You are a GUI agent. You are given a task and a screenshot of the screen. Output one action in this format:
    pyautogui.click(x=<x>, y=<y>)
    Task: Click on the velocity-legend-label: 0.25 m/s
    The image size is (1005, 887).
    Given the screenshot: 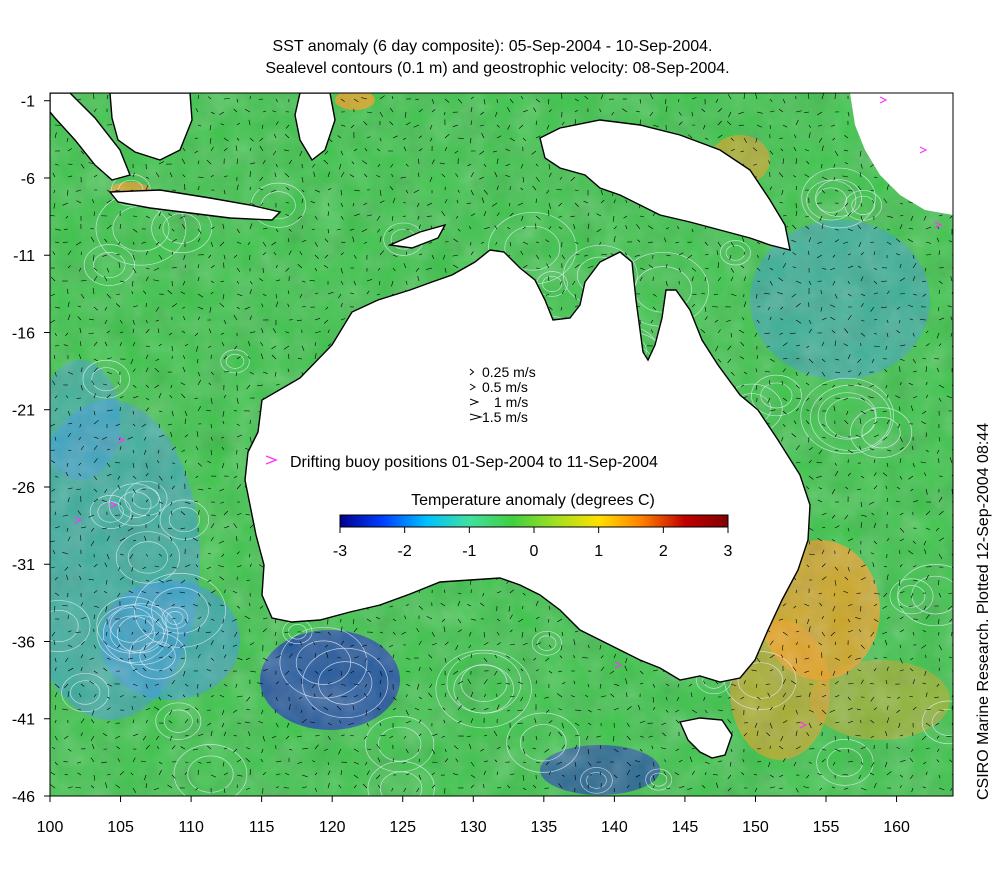 What is the action you would take?
    pyautogui.click(x=509, y=372)
    